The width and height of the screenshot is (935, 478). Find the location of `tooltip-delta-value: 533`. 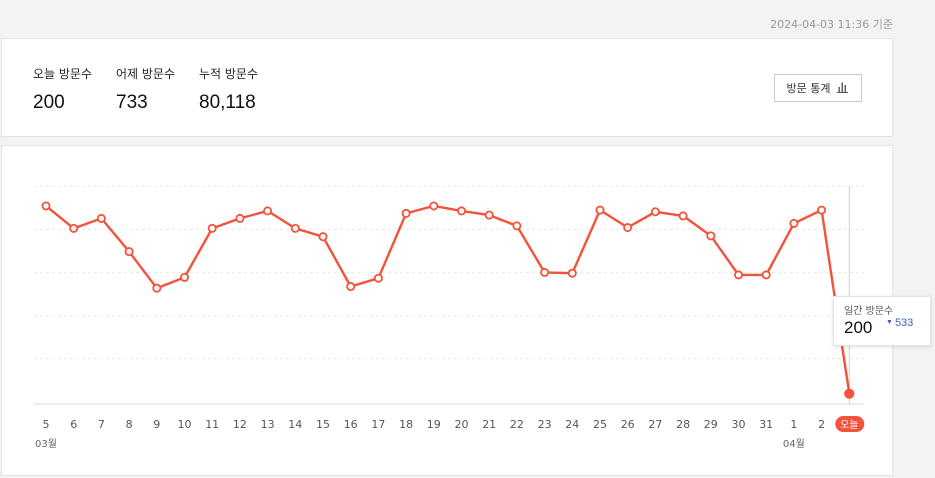

tooltip-delta-value: 533 is located at coordinates (904, 323).